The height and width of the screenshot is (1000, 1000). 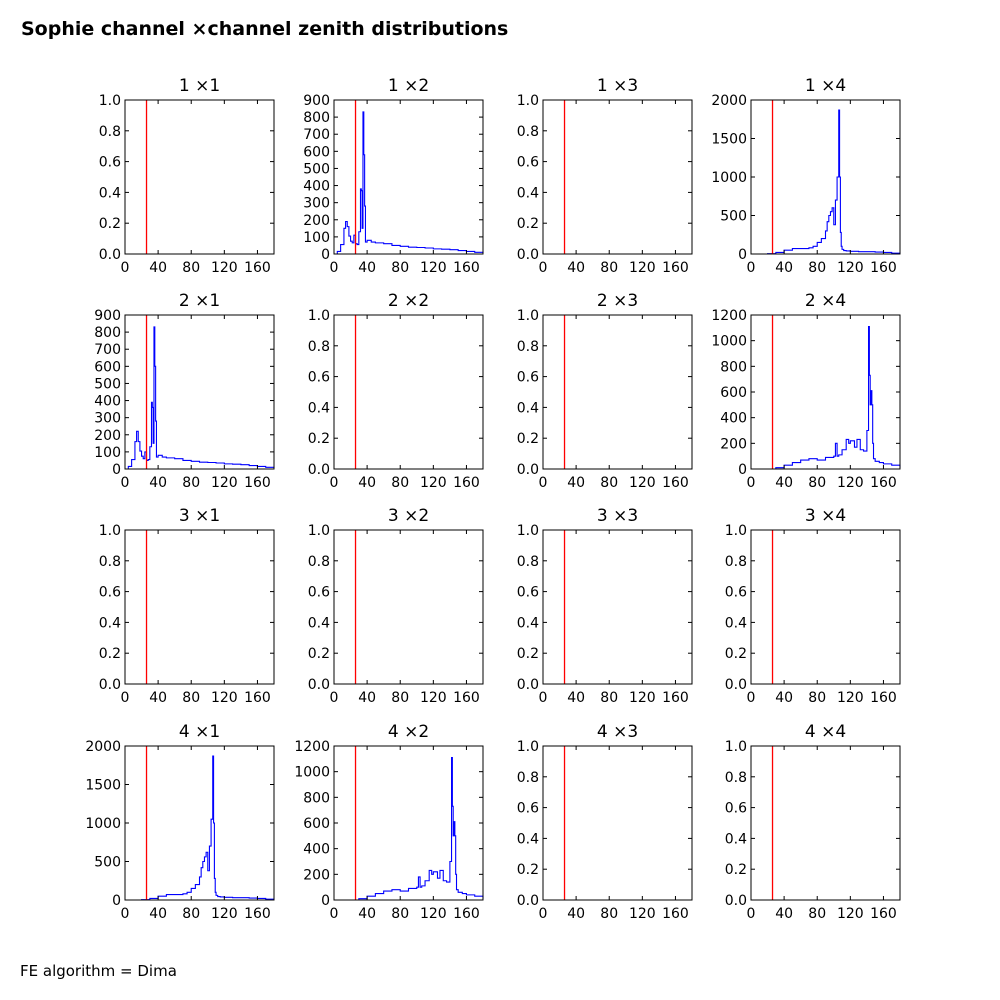 What do you see at coordinates (605, 391) in the screenshot?
I see `subplot: 0 40 80 120 160 0.0 0.2 0.4 0.6 0.8 1.0 2 ×3` at bounding box center [605, 391].